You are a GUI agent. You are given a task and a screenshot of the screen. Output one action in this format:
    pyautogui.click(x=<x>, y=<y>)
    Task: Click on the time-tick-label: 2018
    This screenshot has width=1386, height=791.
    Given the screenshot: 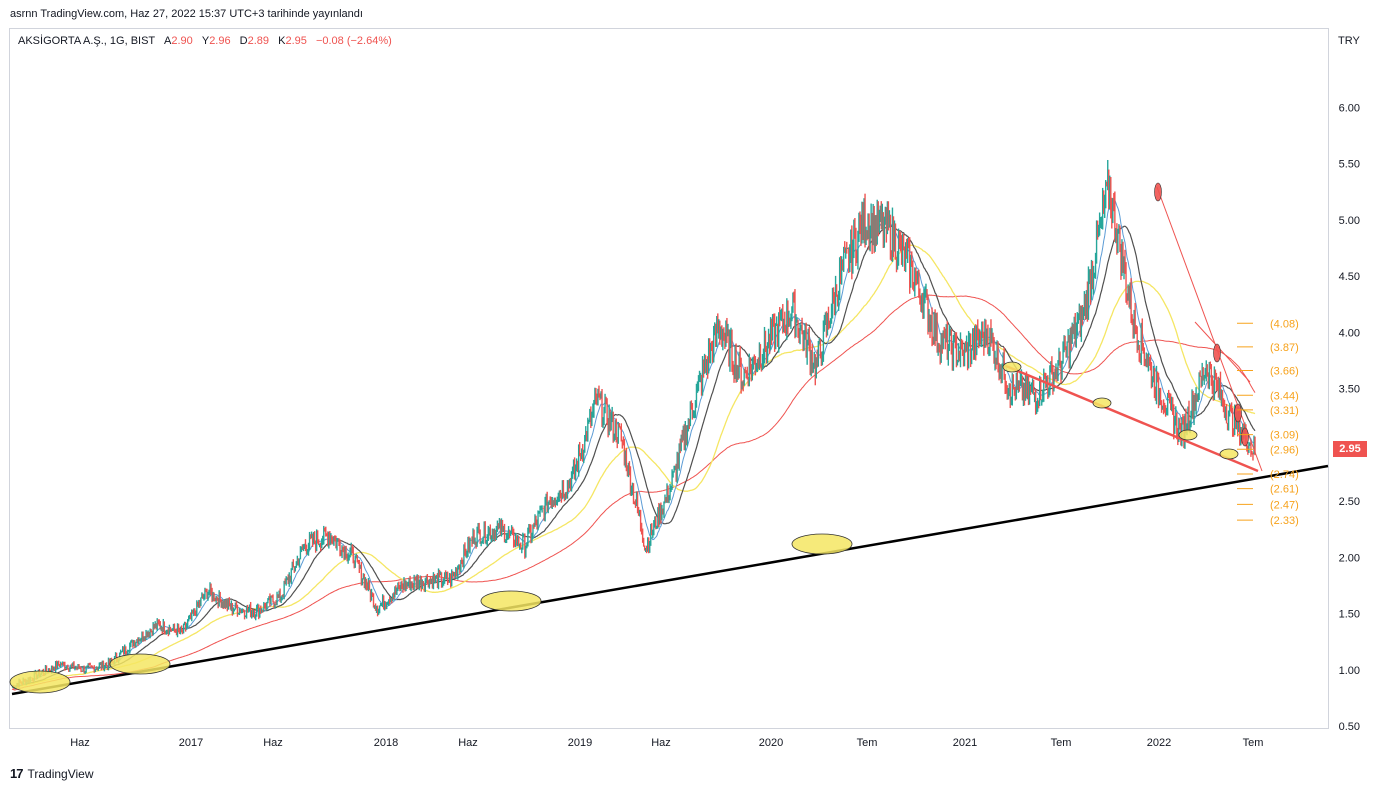 What is the action you would take?
    pyautogui.click(x=386, y=743)
    